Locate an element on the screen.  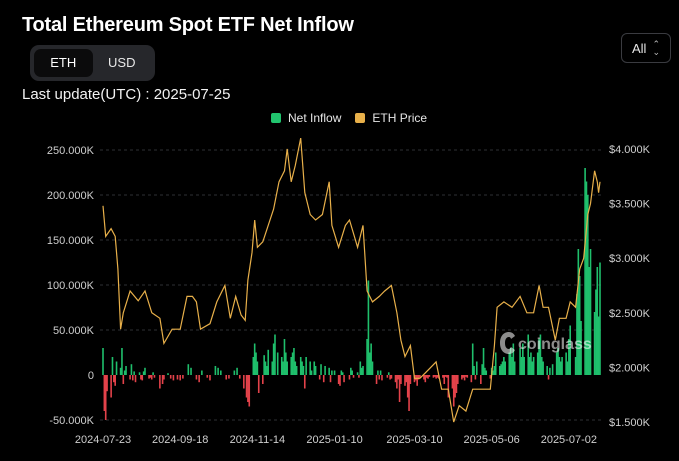
x-tick-label: 2024-11-14 is located at coordinates (257, 440).